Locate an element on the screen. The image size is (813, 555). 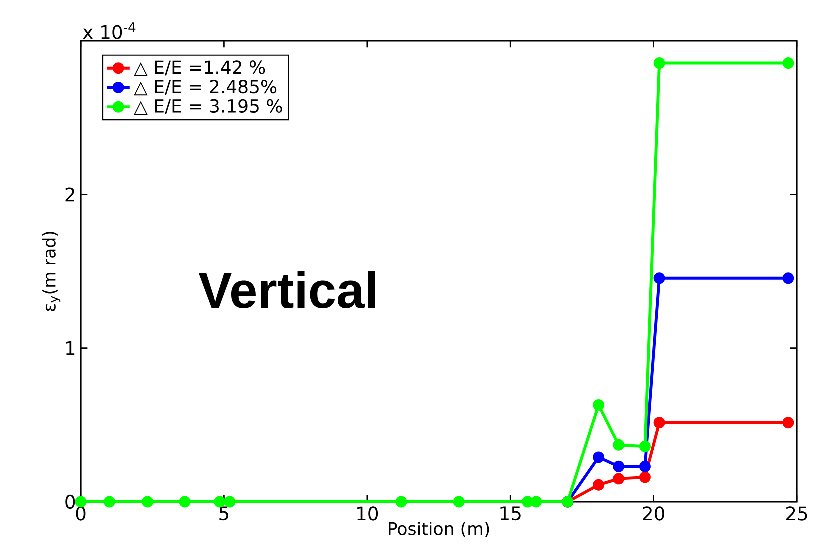
annotation: Vertical is located at coordinates (287, 290).